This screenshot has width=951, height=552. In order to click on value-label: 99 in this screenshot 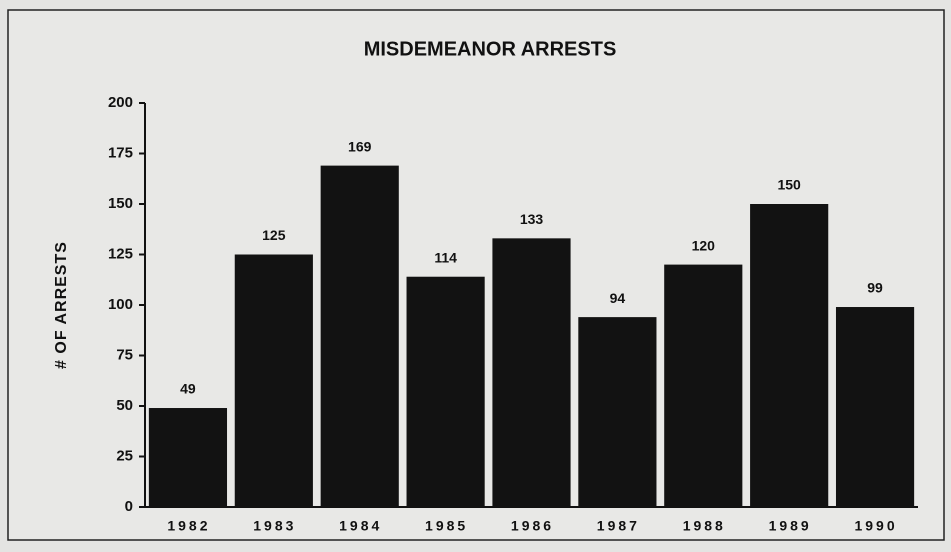, I will do `click(875, 288)`.